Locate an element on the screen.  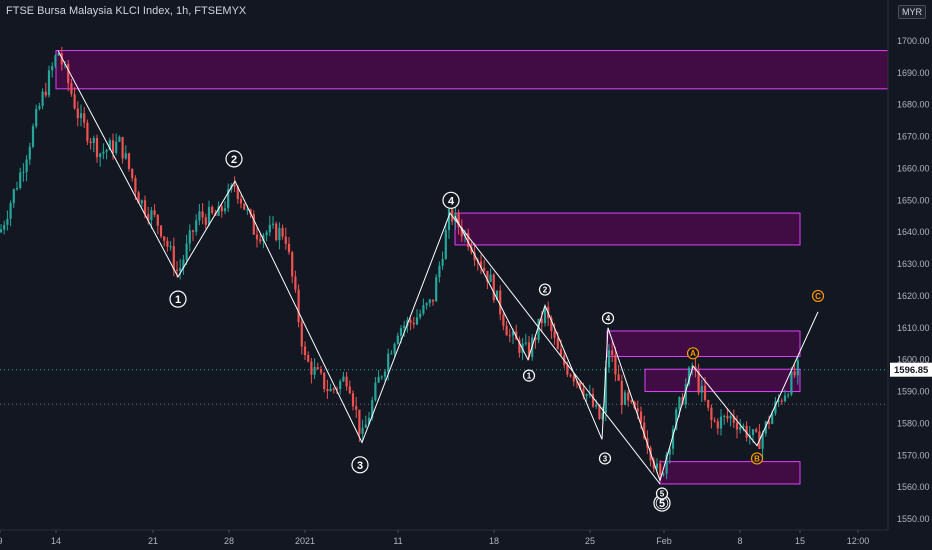
last-price-value: 1596.85 is located at coordinates (911, 370).